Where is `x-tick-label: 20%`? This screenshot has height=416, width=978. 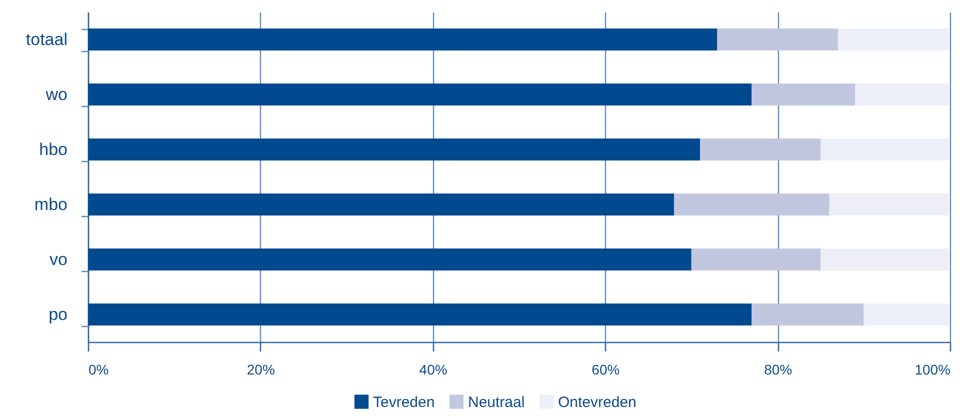
x-tick-label: 20% is located at coordinates (260, 370).